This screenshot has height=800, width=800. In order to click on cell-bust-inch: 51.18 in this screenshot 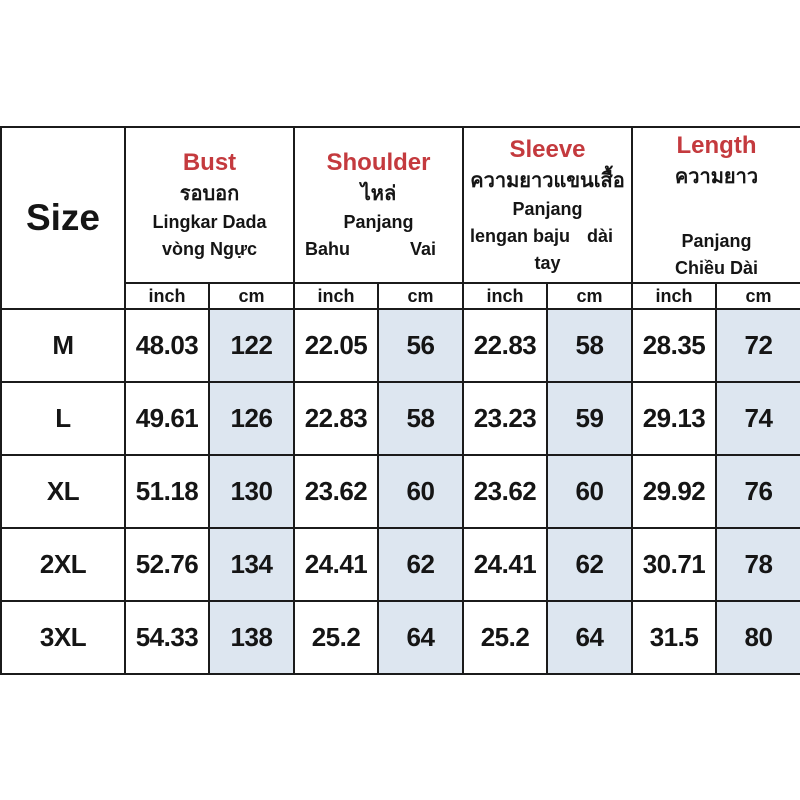, I will do `click(167, 491)`.